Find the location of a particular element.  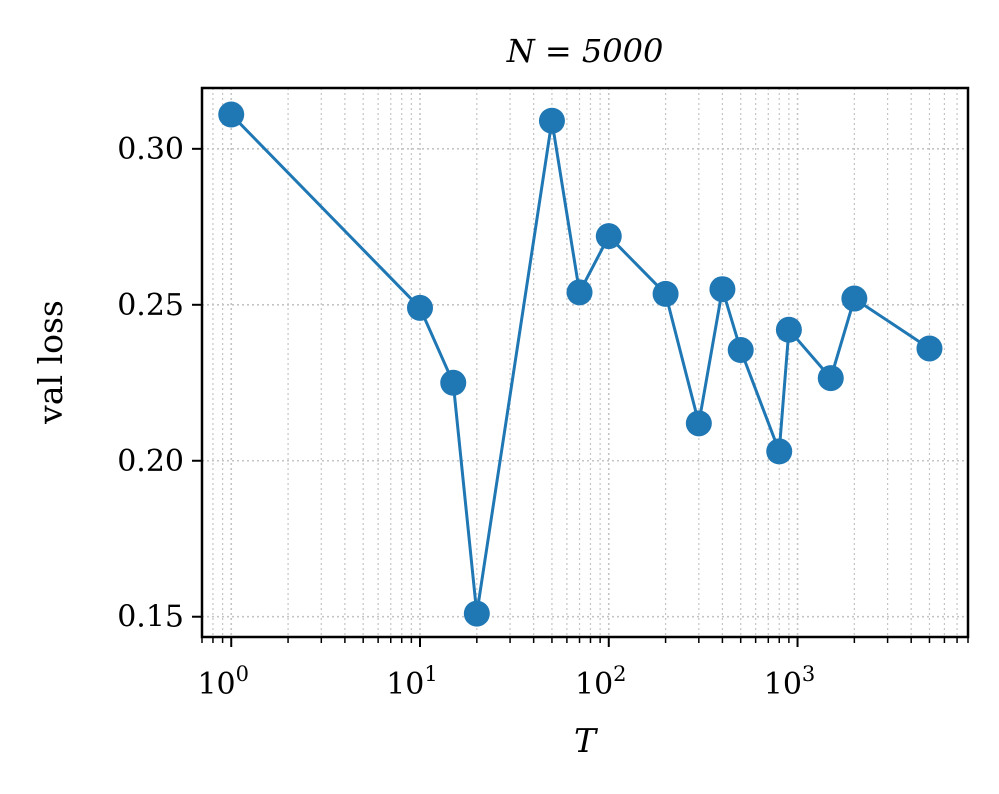

y-tick-label: 0.15 is located at coordinates (150, 617).